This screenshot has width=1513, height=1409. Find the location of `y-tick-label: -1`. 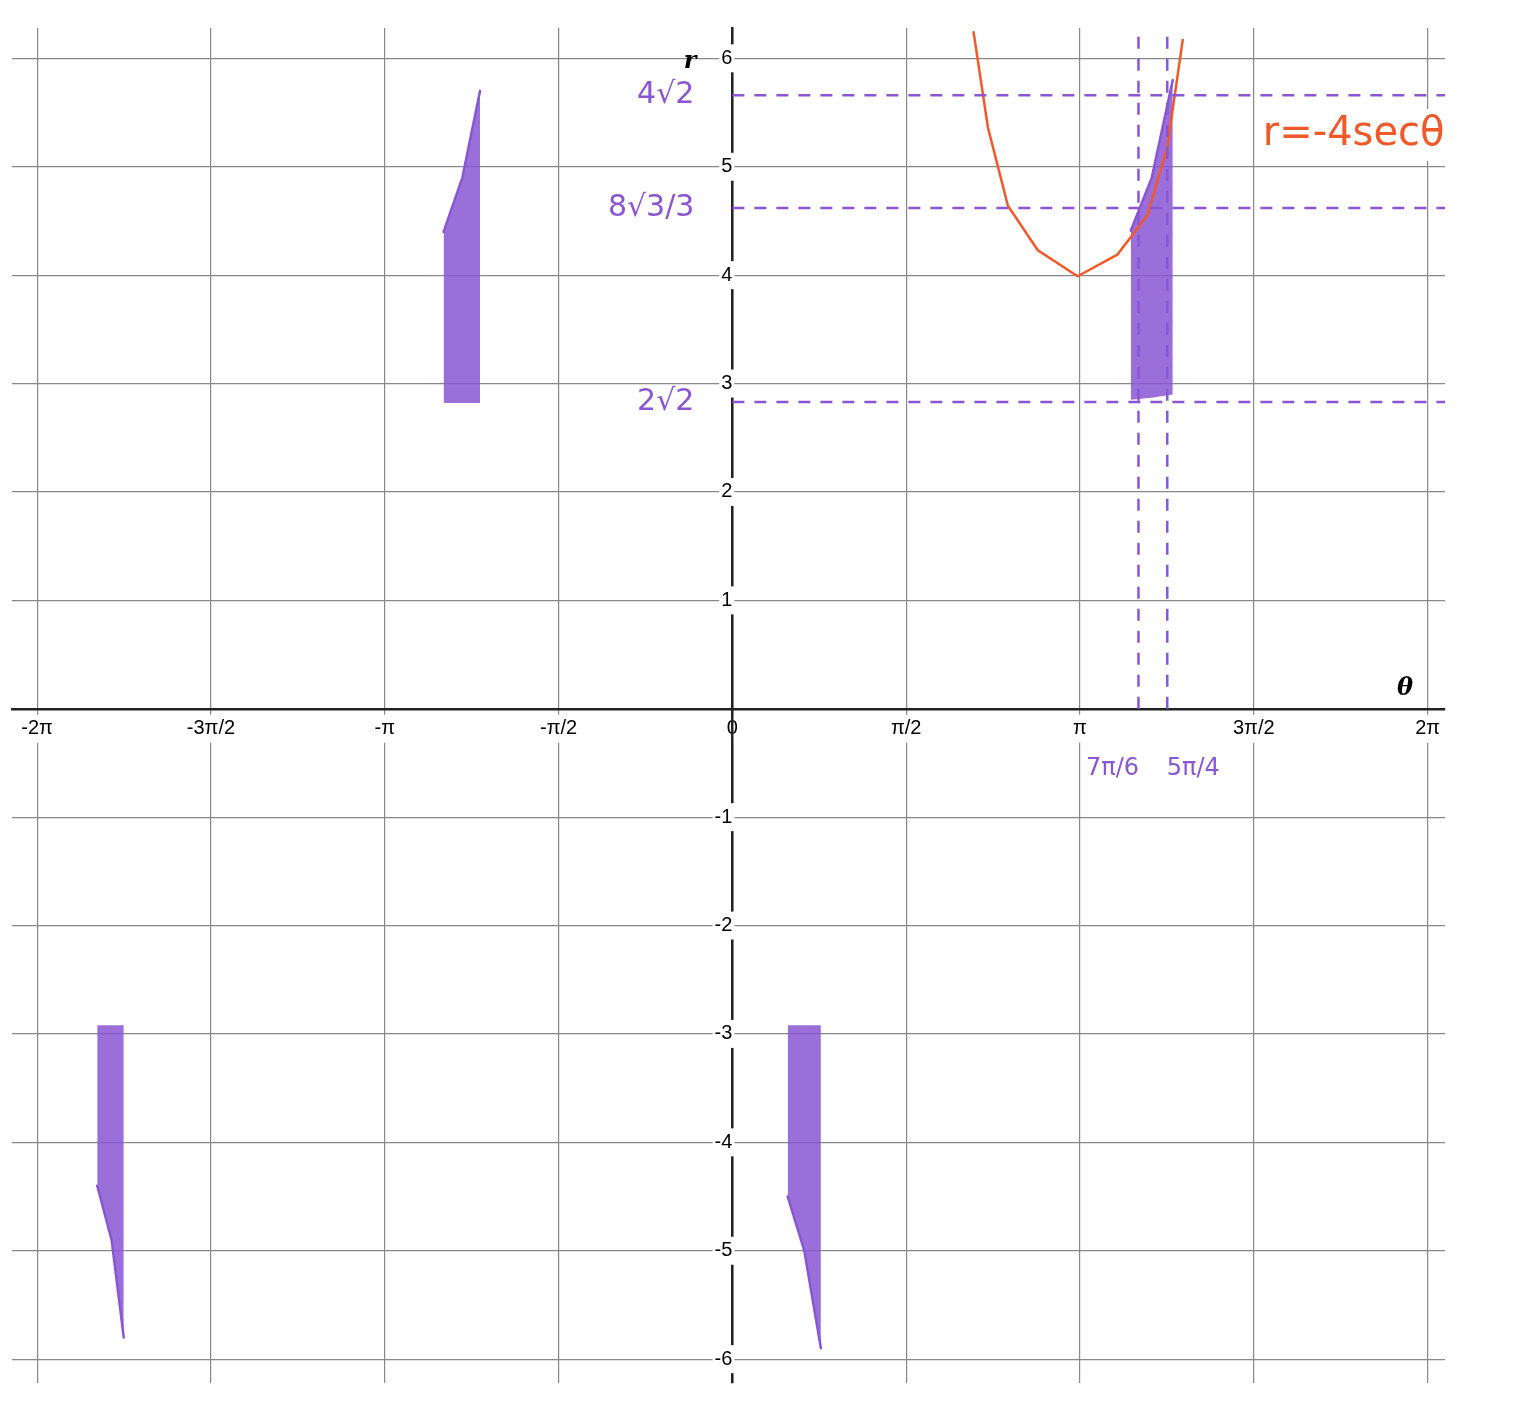

y-tick-label: -1 is located at coordinates (723, 815).